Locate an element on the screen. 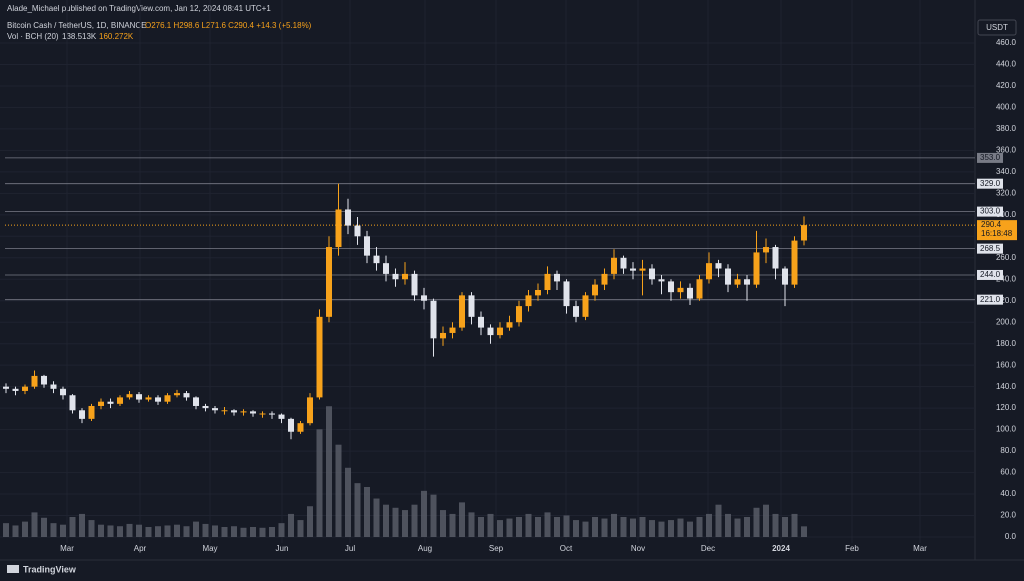 The image size is (1024, 581). y-tick-label: 460.0 is located at coordinates (1006, 42).